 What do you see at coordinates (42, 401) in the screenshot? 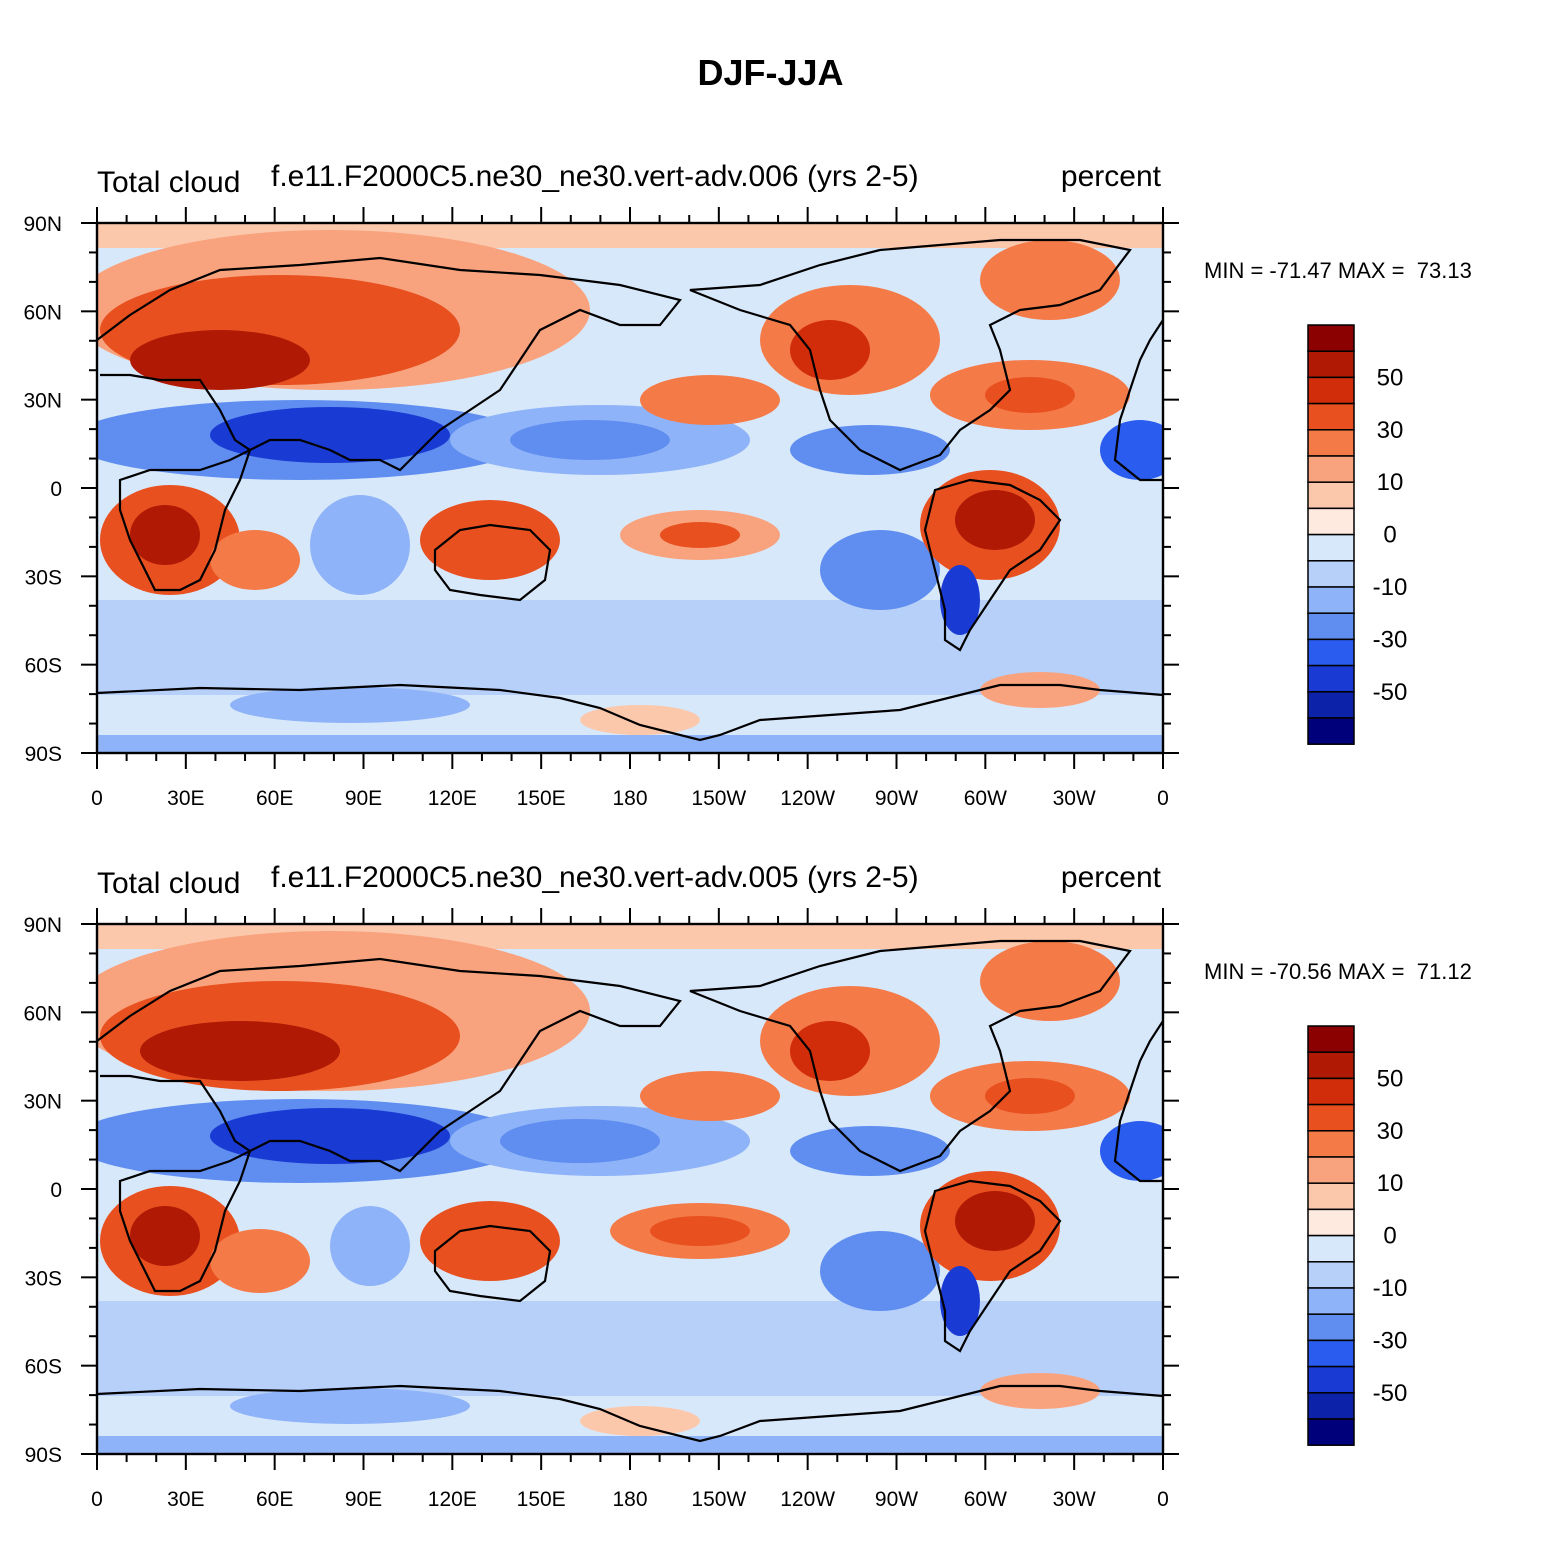
I see `lat-tick-label: 30N` at bounding box center [42, 401].